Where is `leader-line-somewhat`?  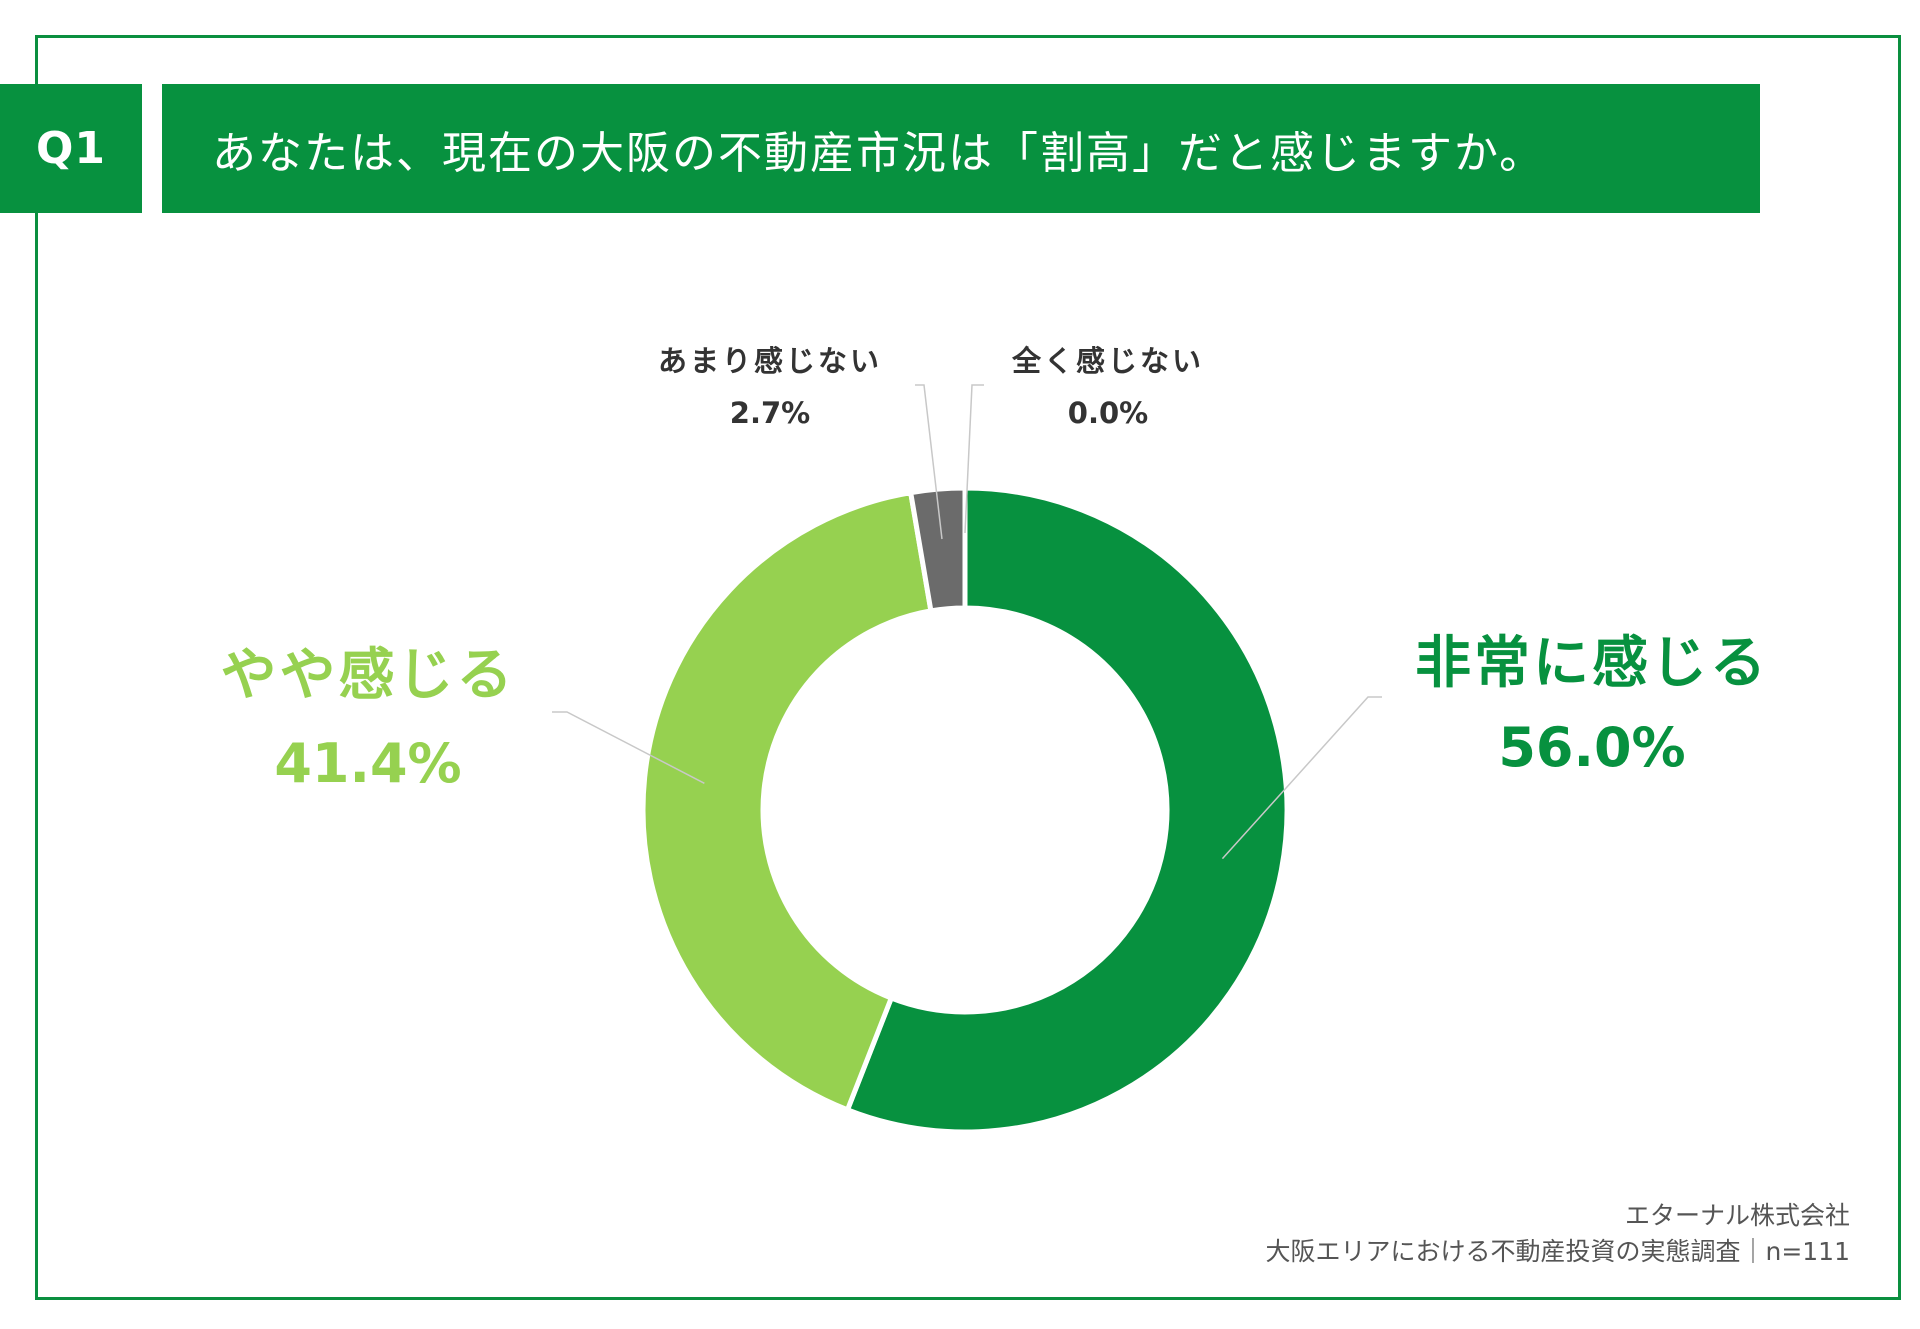 leader-line-somewhat is located at coordinates (628, 747).